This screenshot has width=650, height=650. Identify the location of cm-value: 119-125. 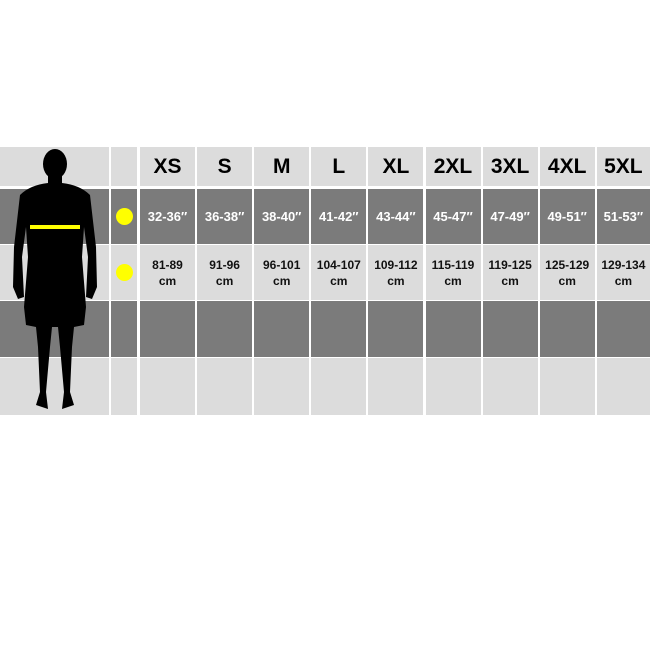
(510, 264).